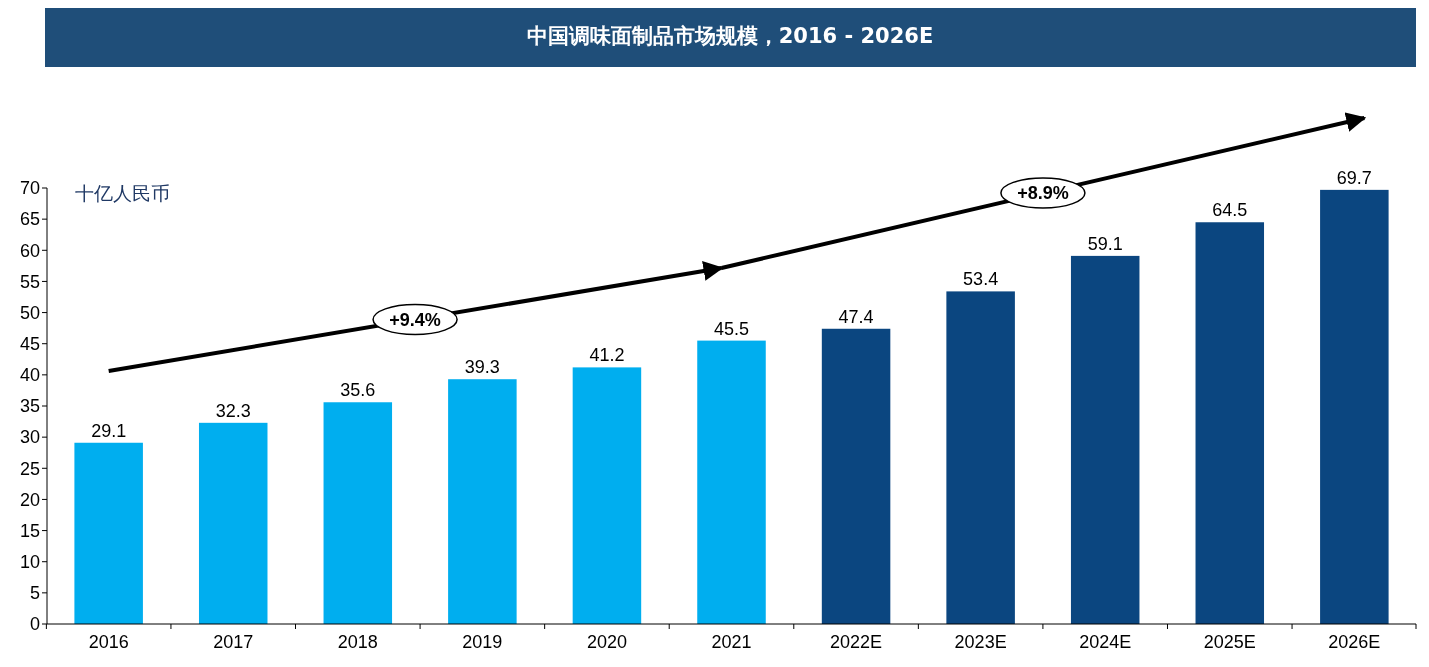 The width and height of the screenshot is (1429, 667). What do you see at coordinates (980, 642) in the screenshot?
I see `x-tick-label: 2023E` at bounding box center [980, 642].